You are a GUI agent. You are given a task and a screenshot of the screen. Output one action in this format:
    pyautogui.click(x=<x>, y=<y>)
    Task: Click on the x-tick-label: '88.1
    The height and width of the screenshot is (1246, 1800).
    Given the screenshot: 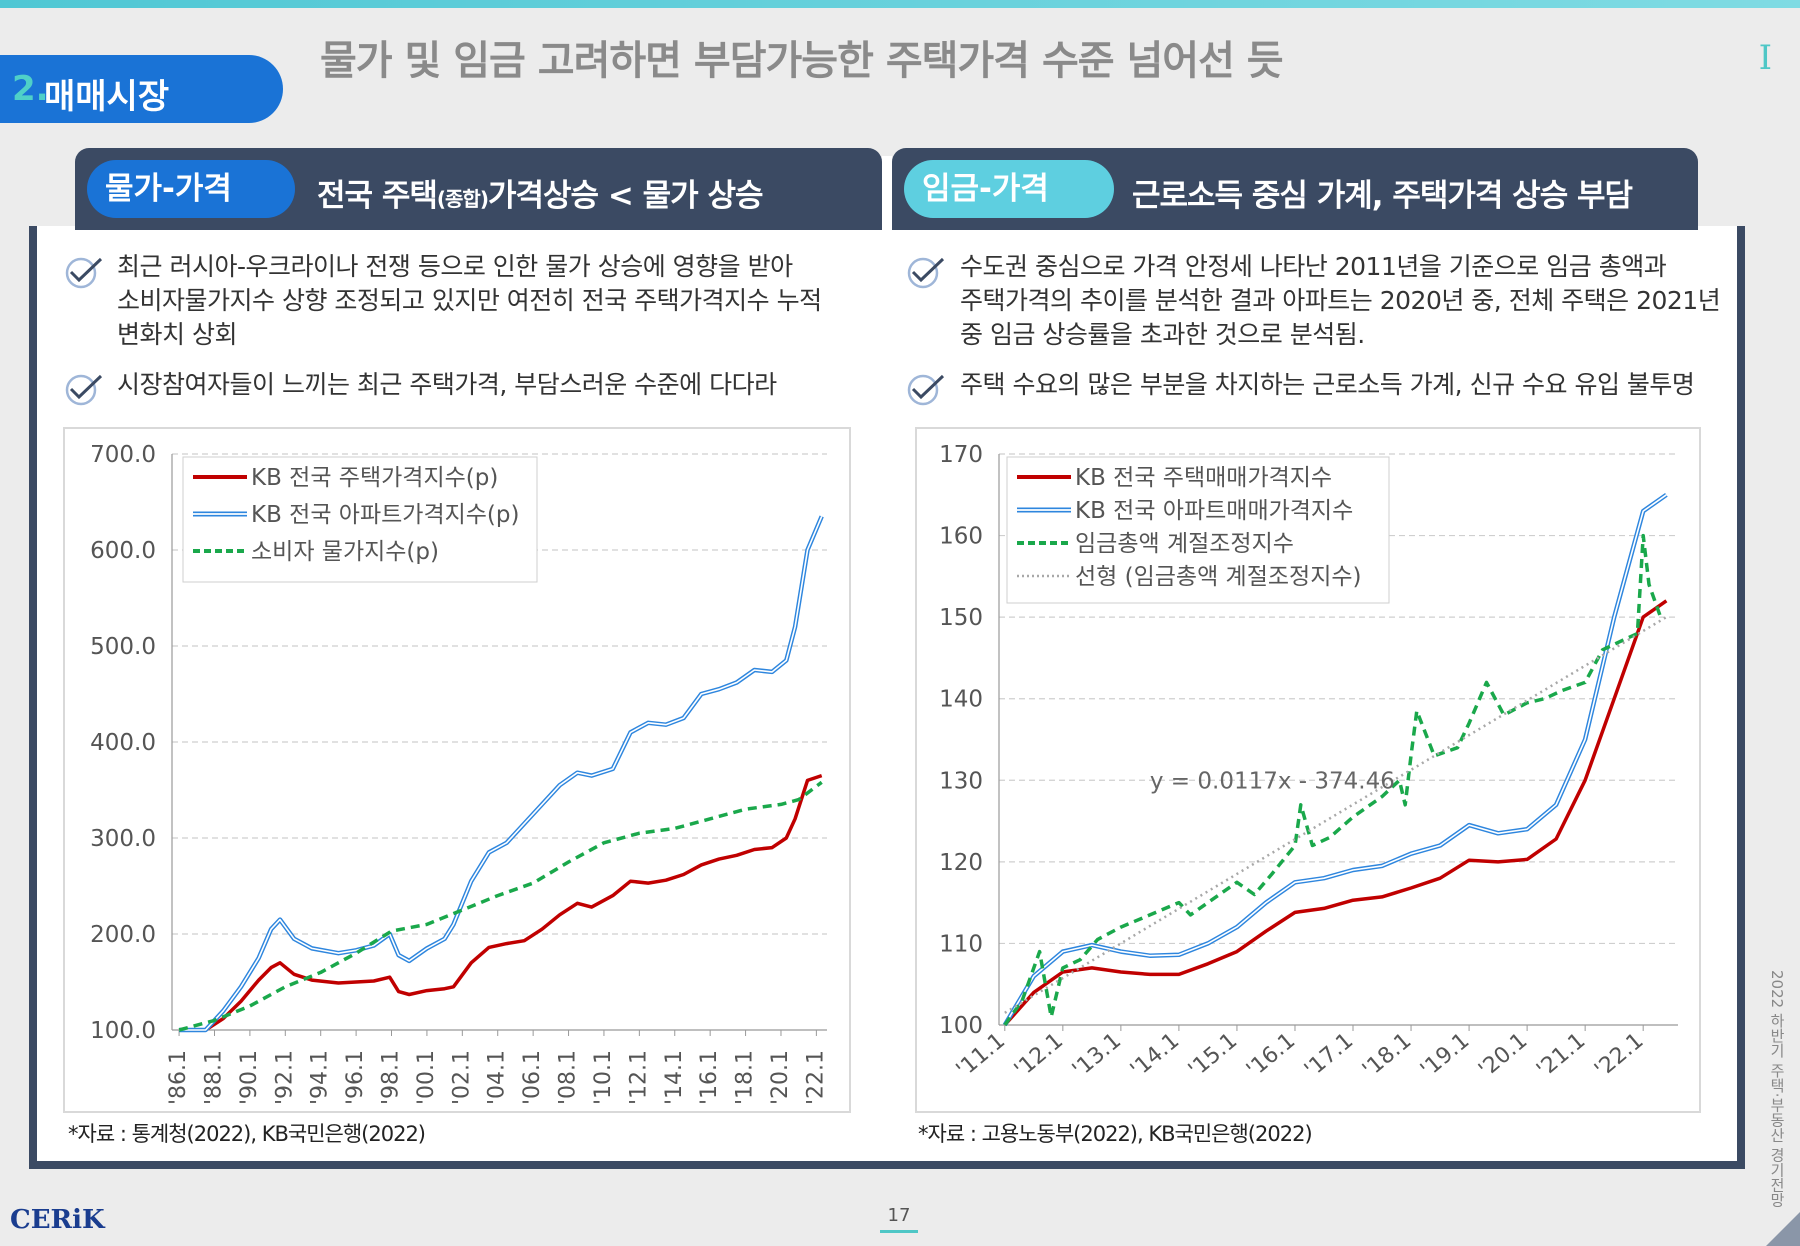 What is the action you would take?
    pyautogui.click(x=213, y=1077)
    